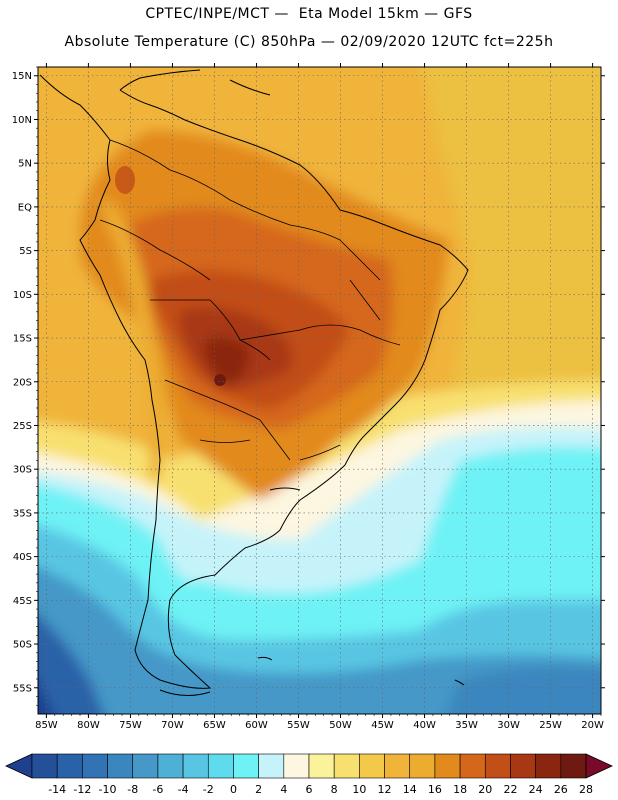 This screenshot has width=618, height=800. I want to click on colorbar-label: 28, so click(586, 789).